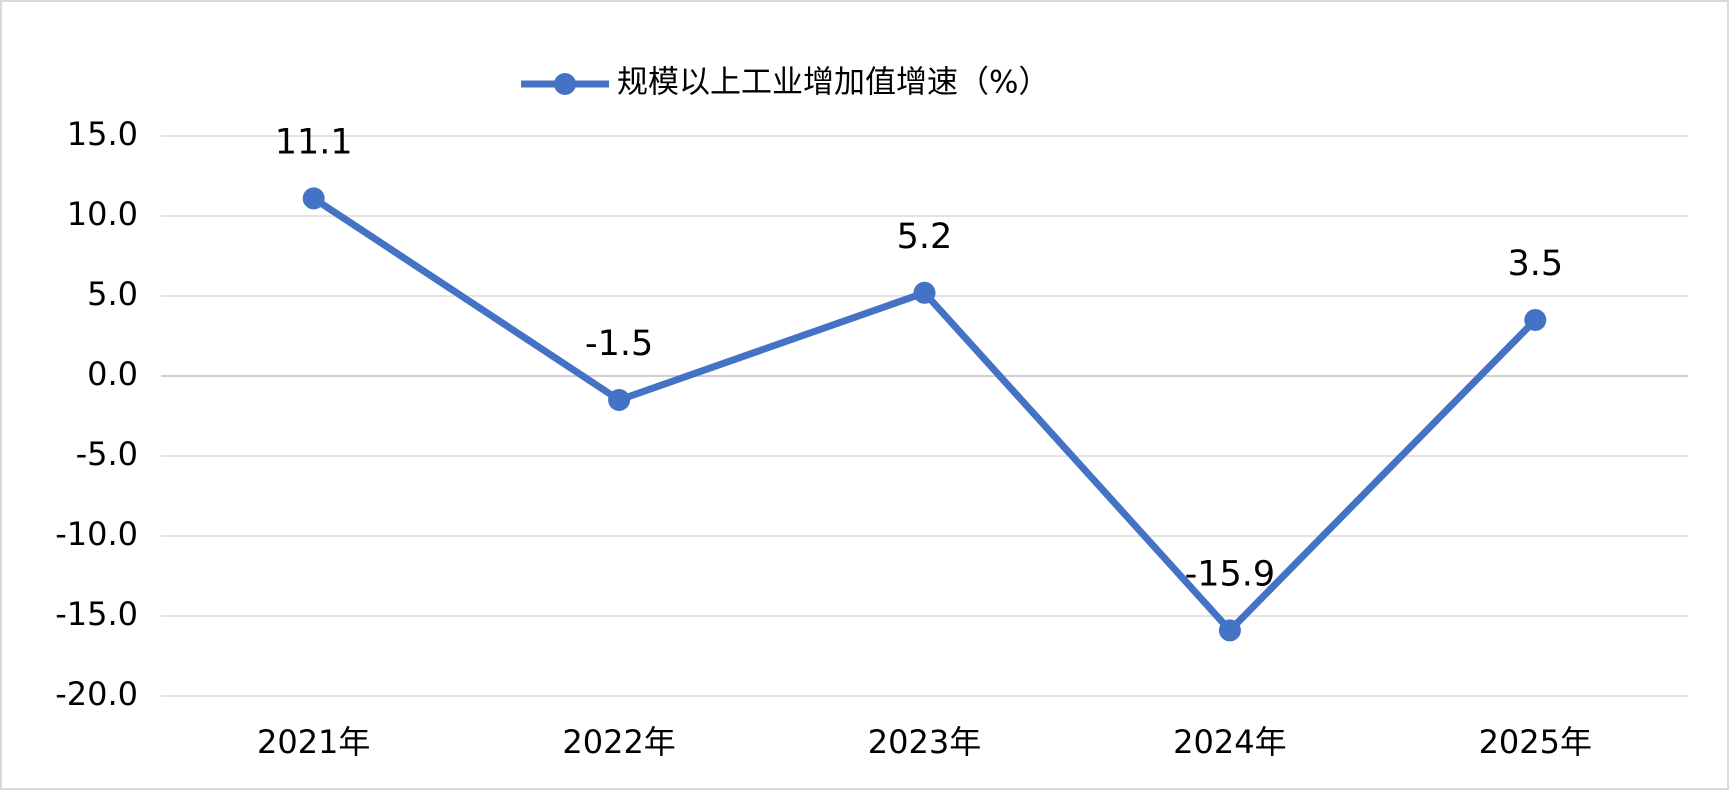  What do you see at coordinates (833, 83) in the screenshot?
I see `legend-label: 规模以上工业增加值增速（%）` at bounding box center [833, 83].